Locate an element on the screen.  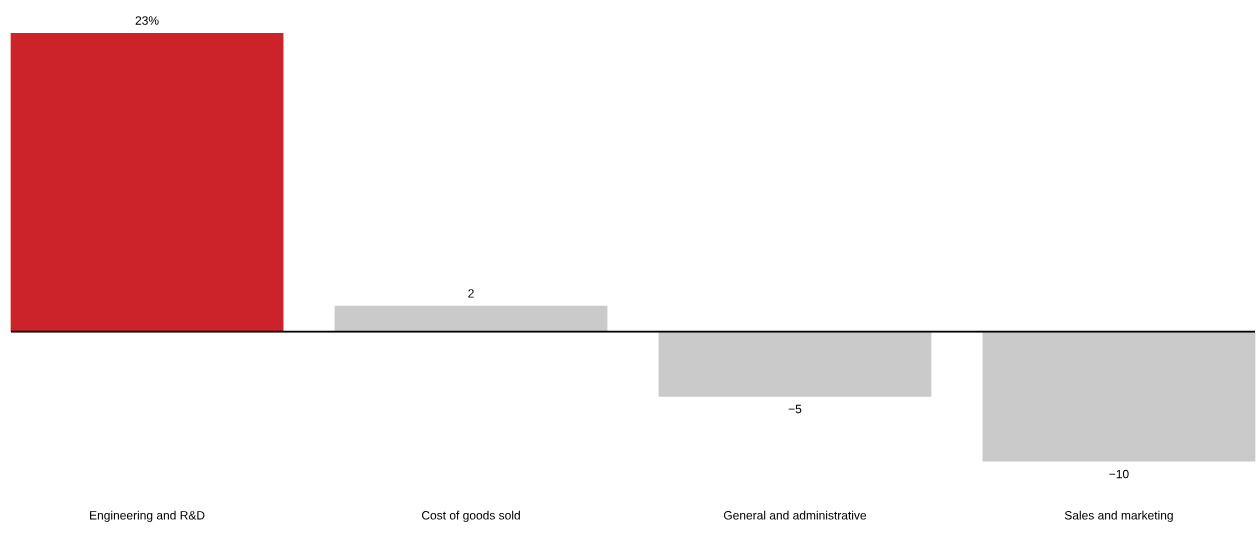
x-tick-label: Engineering and R&D is located at coordinates (147, 516).